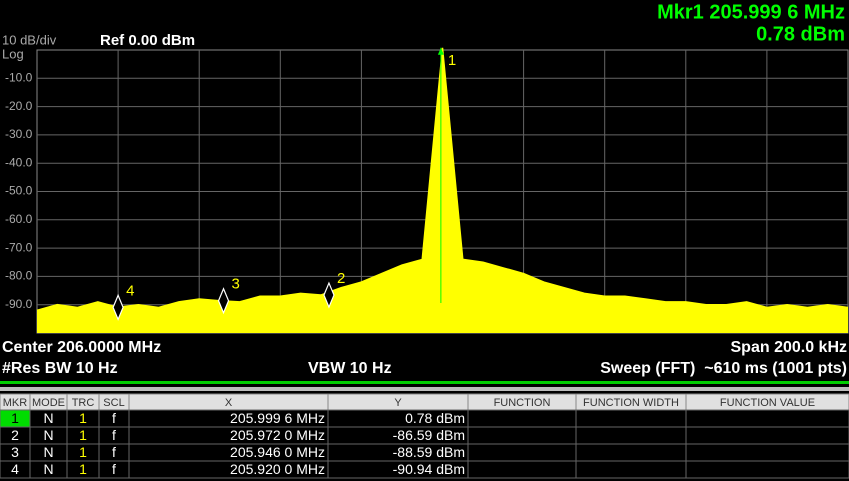  What do you see at coordinates (277, 435) in the screenshot?
I see `cell-text: 205.972 0 MHz` at bounding box center [277, 435].